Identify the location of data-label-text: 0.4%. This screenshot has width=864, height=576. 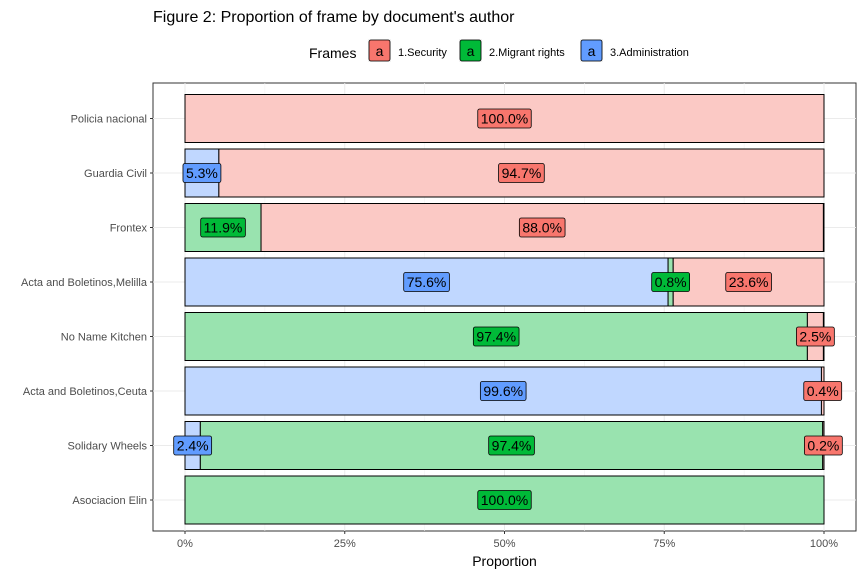
(823, 391).